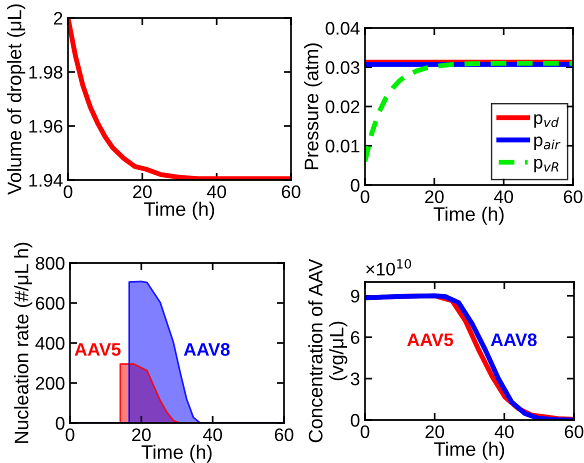  What do you see at coordinates (313, 106) in the screenshot?
I see `y-axis-title: Pressure (atm)` at bounding box center [313, 106].